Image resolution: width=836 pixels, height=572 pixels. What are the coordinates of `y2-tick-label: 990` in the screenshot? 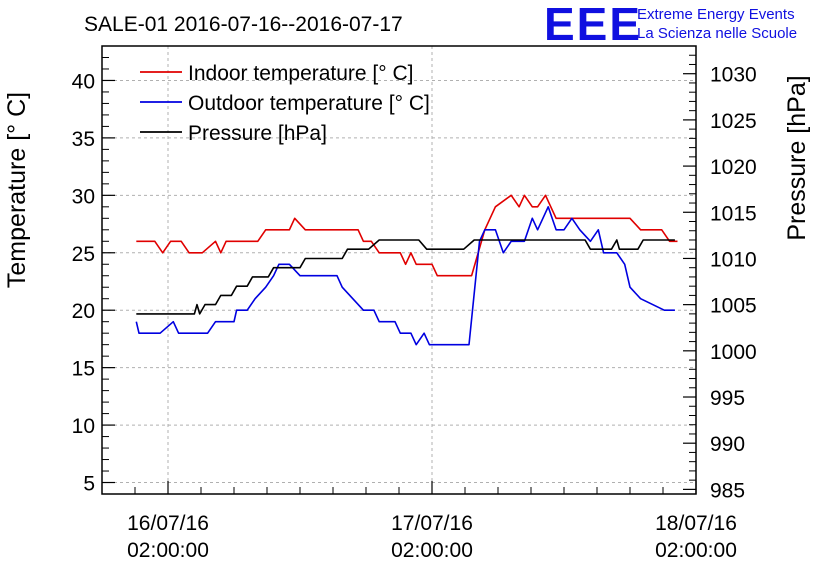 It's located at (727, 444).